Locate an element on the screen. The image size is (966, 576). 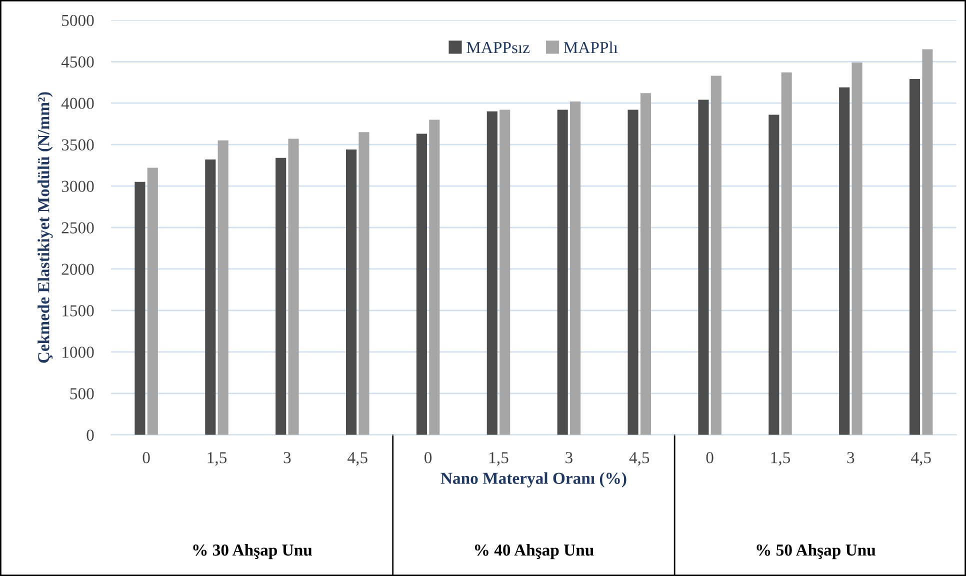
y-tick-label: 2000 is located at coordinates (78, 269).